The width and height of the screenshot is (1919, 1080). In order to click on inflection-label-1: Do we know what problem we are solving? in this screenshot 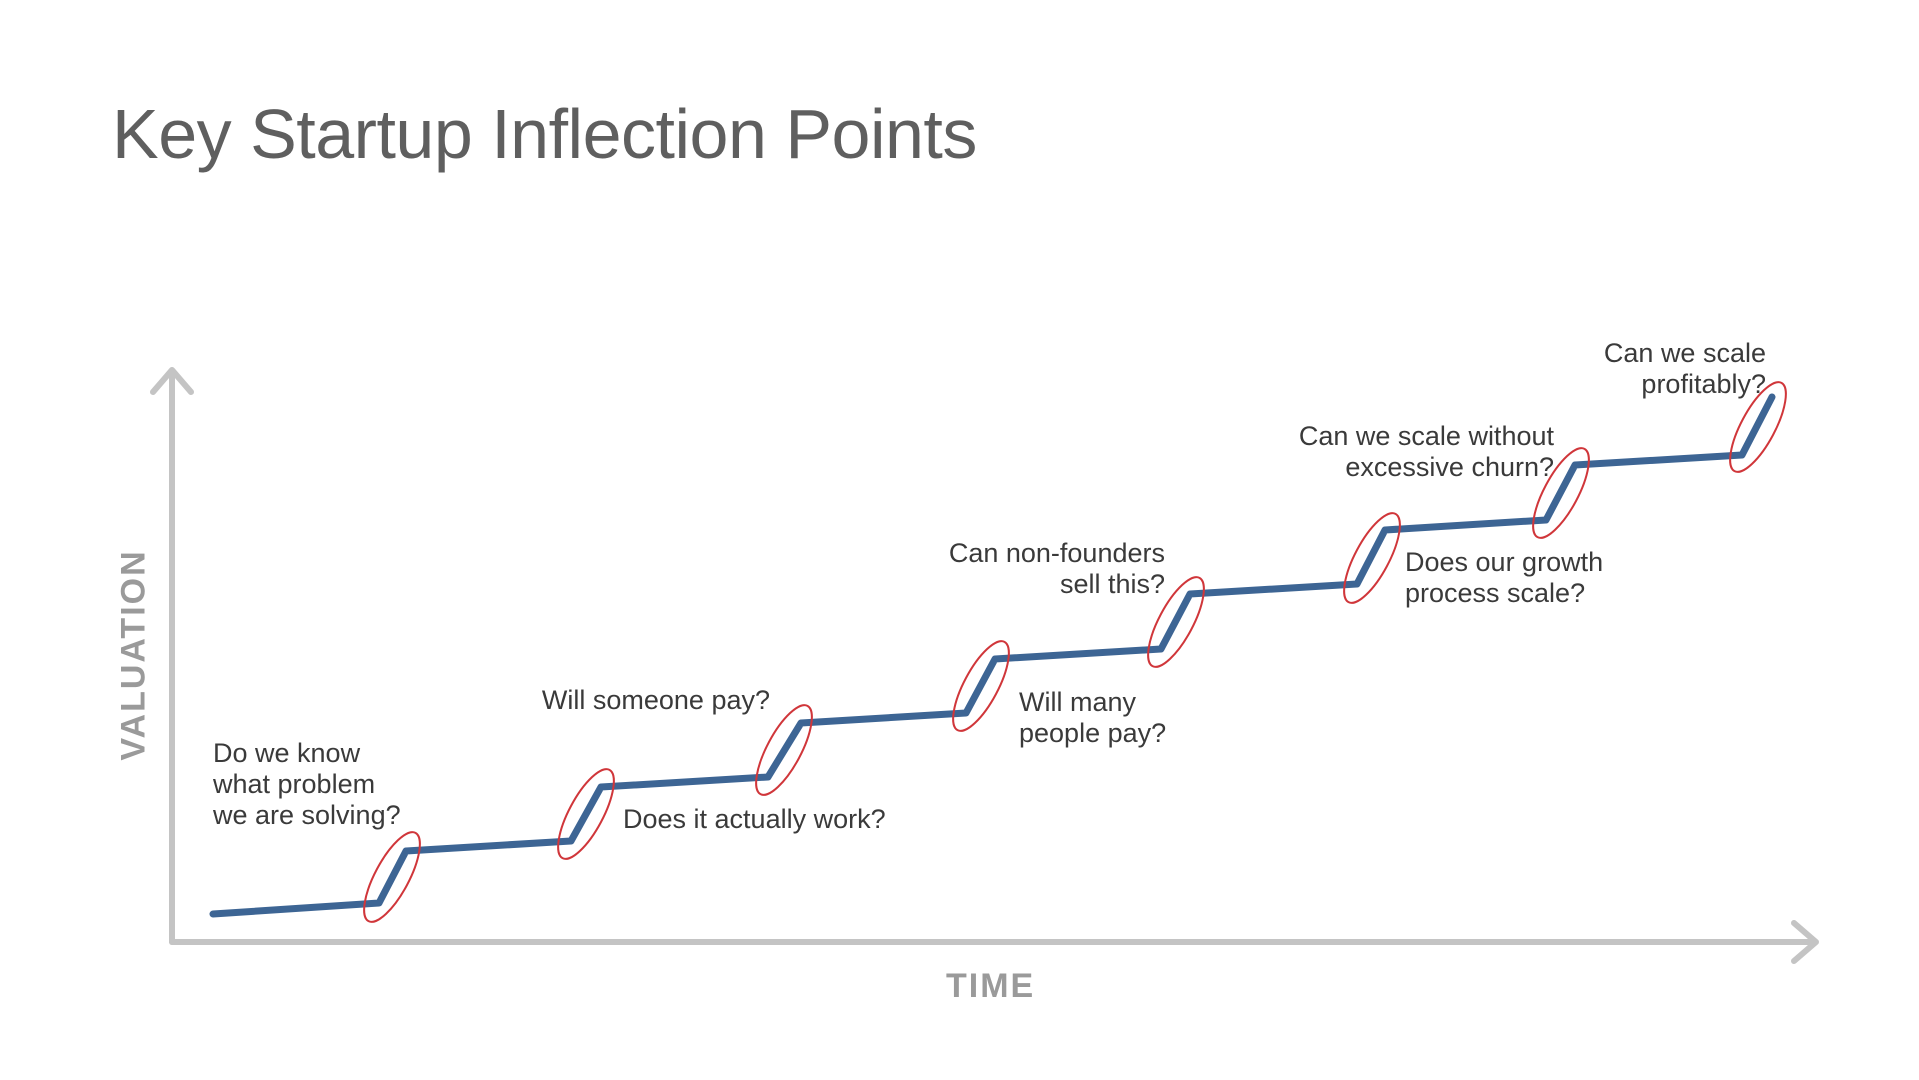, I will do `click(307, 784)`.